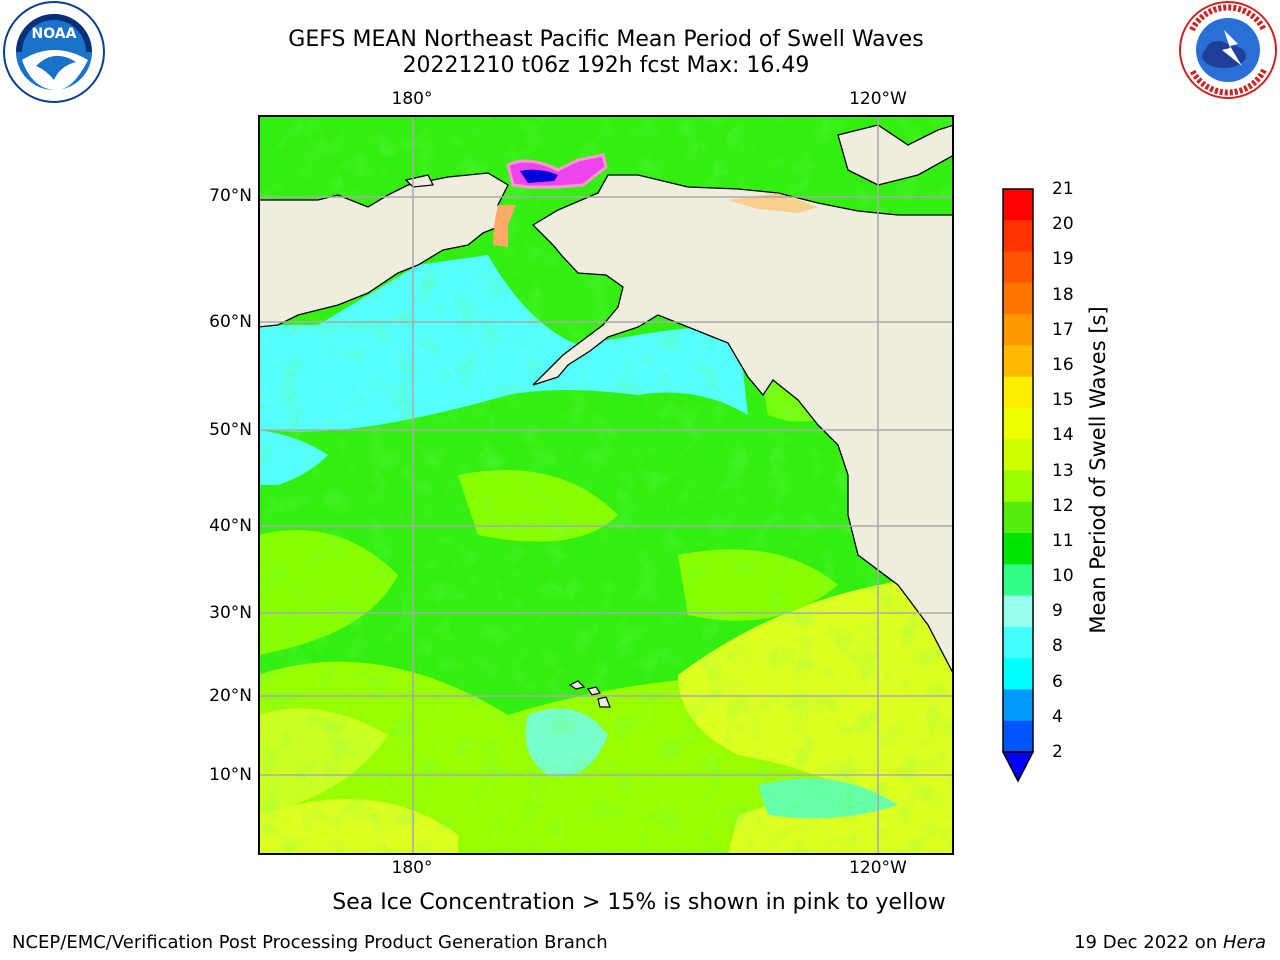  Describe the element at coordinates (1057, 752) in the screenshot. I see `colorbar-tick-label: 2` at that location.